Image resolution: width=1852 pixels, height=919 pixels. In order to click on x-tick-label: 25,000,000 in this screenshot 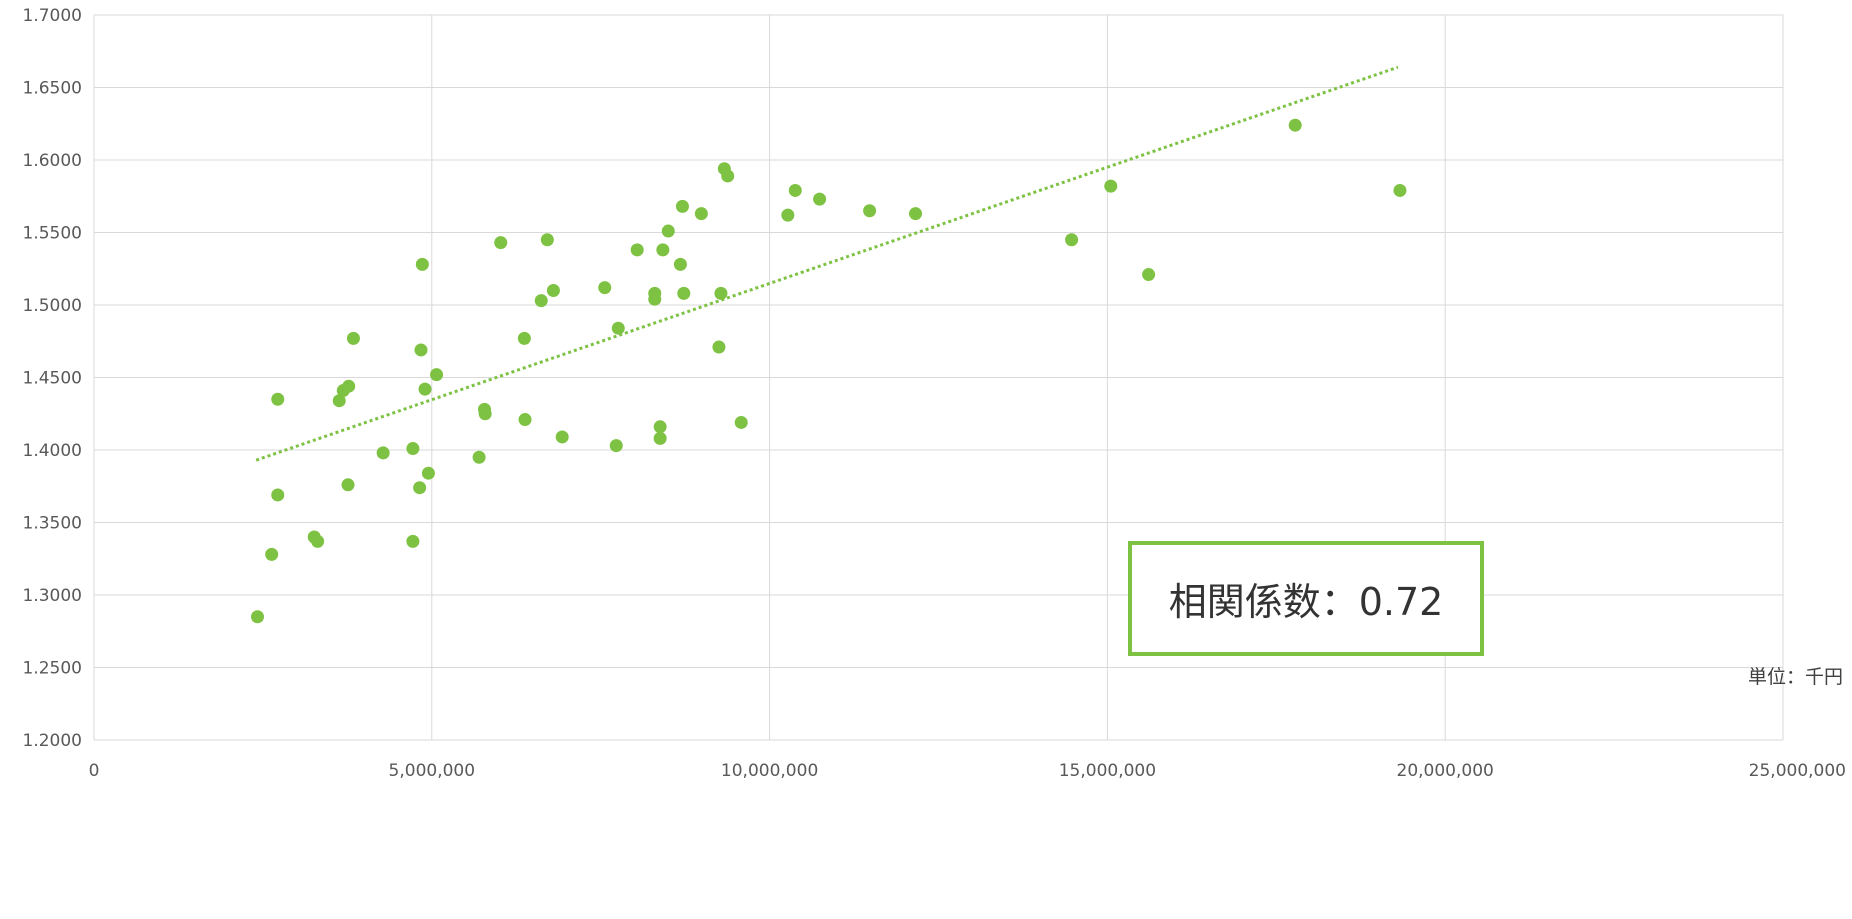, I will do `click(1797, 771)`.